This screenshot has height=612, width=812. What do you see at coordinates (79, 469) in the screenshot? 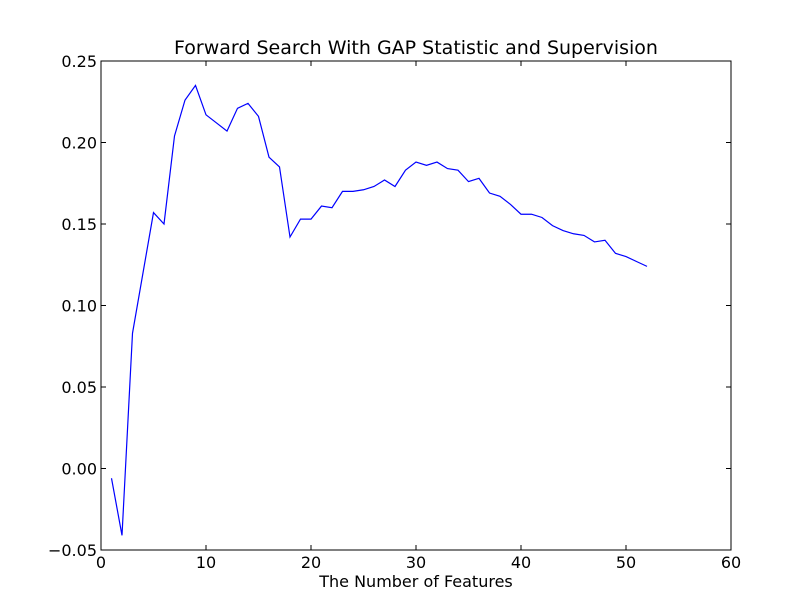
I see `y-tick-label: 0.00` at bounding box center [79, 469].